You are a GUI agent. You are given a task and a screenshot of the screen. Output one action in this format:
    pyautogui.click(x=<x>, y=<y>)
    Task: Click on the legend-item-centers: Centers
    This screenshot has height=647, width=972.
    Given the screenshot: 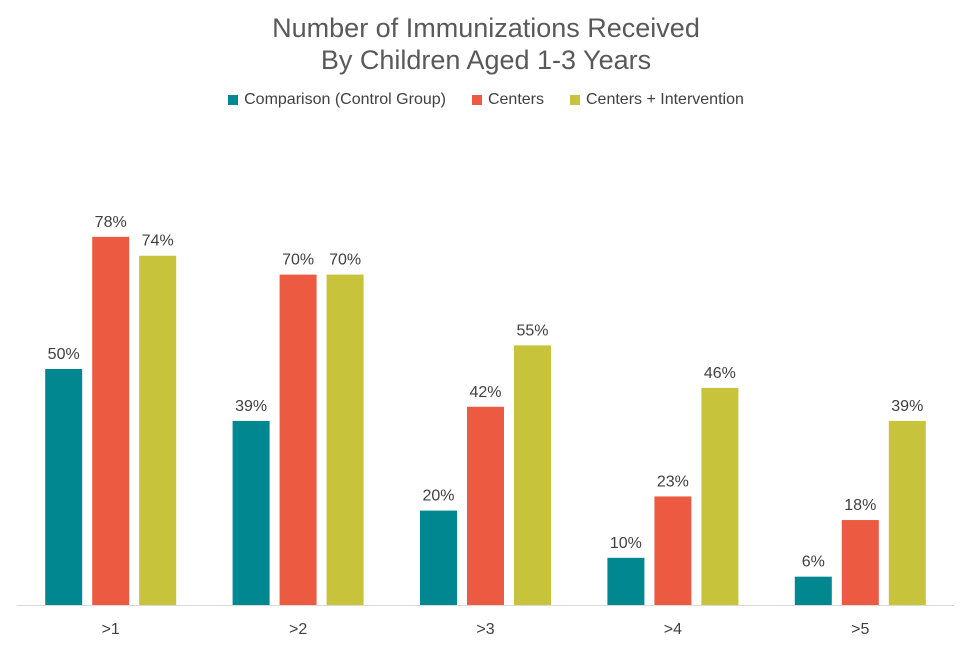 What is the action you would take?
    pyautogui.click(x=507, y=100)
    